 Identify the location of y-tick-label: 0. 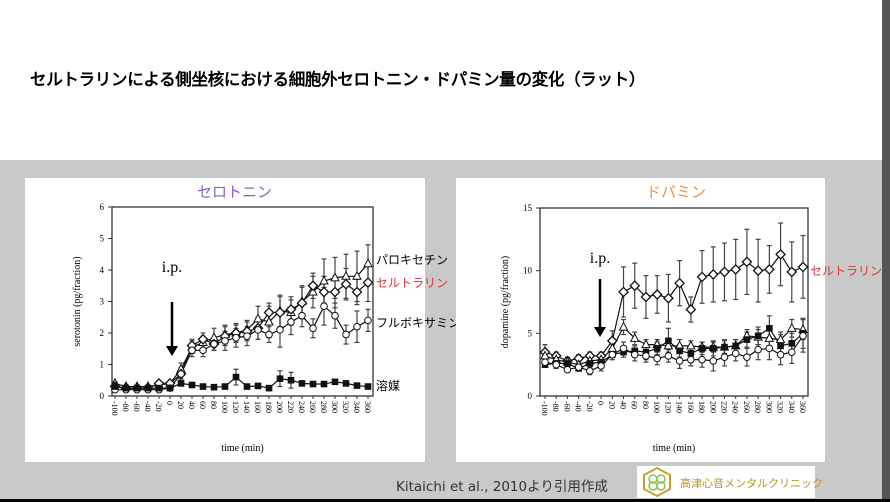
(530, 396).